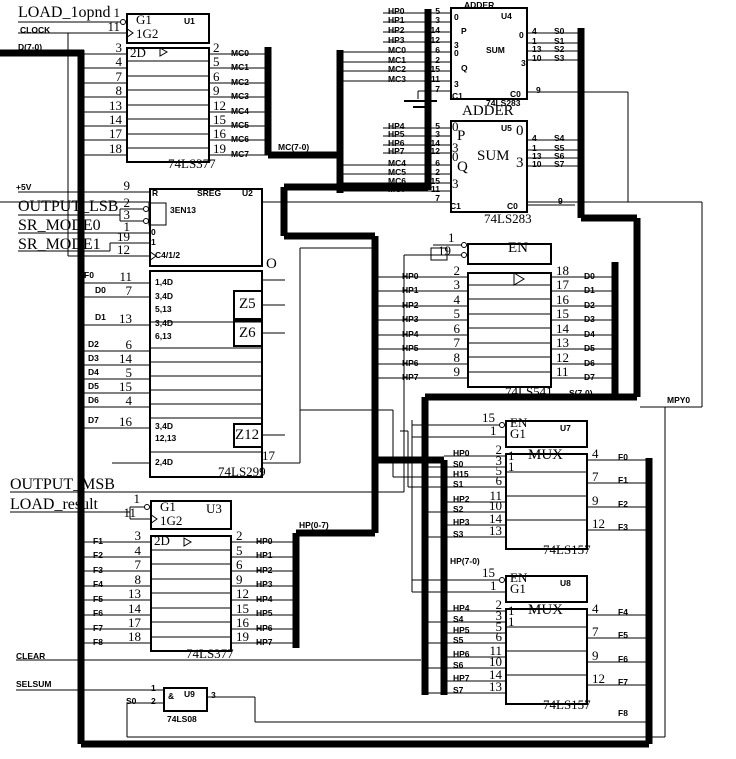 Image resolution: width=736 pixels, height=759 pixels. What do you see at coordinates (242, 593) in the screenshot?
I see `u3-out-pin: 12` at bounding box center [242, 593].